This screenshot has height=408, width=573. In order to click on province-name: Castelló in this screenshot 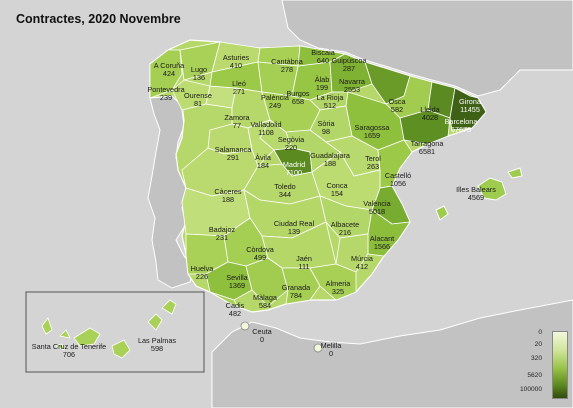, I will do `click(398, 175)`.